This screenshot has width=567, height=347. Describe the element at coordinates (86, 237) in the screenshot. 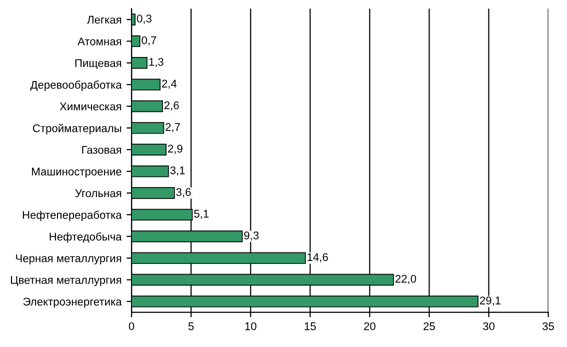

I see `y-tick-label: Нефтедобыча` at that location.